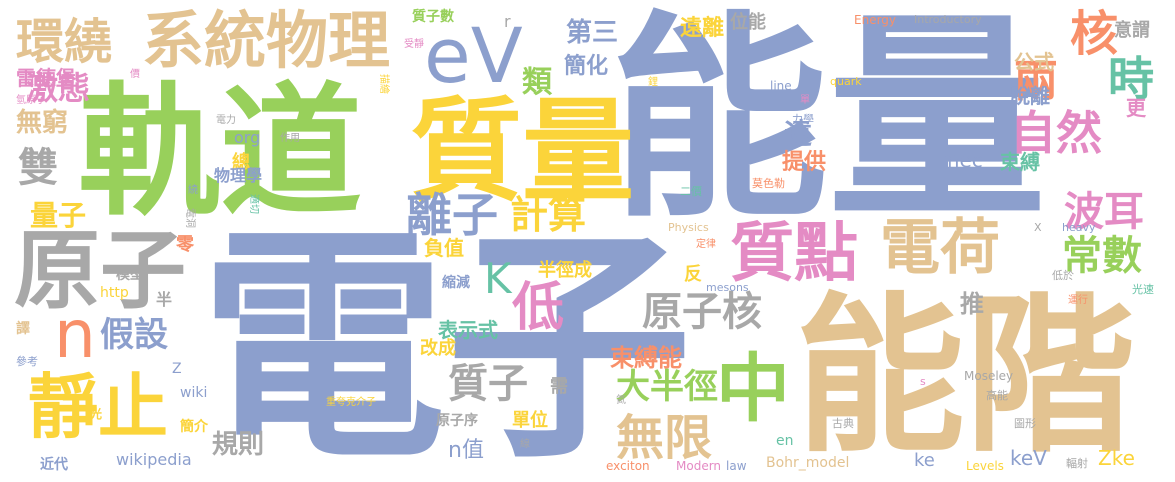 The height and width of the screenshot is (482, 1175). I want to click on word-exciton: exciton, so click(628, 466).